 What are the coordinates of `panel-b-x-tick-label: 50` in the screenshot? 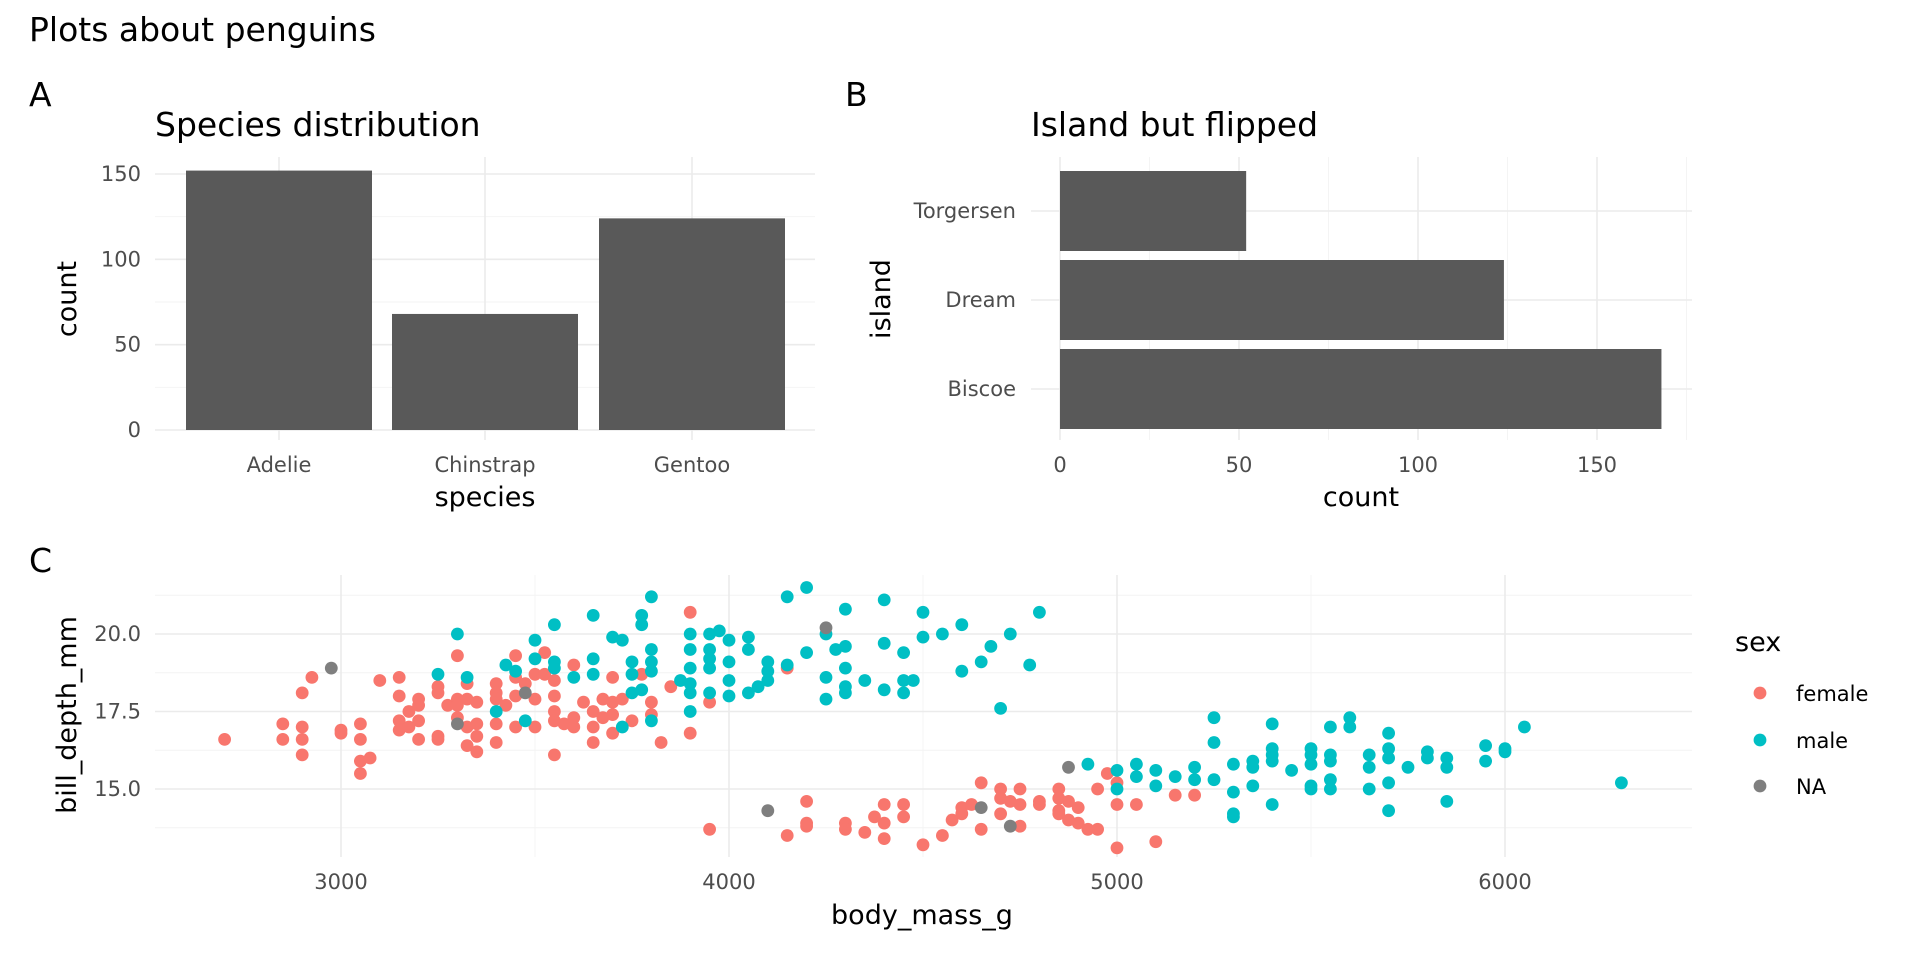 It's located at (1239, 465).